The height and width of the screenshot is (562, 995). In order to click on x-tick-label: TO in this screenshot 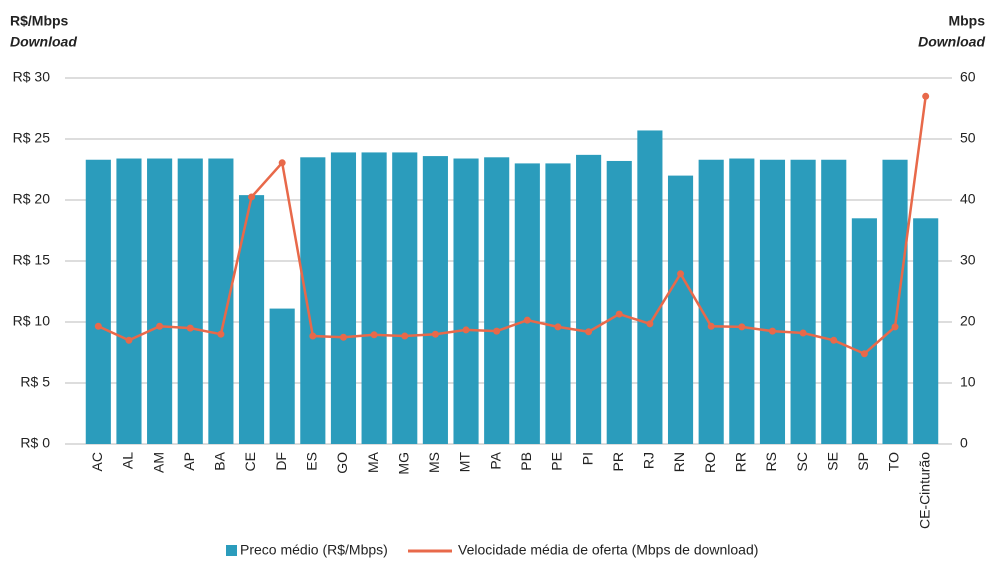, I will do `click(894, 461)`.